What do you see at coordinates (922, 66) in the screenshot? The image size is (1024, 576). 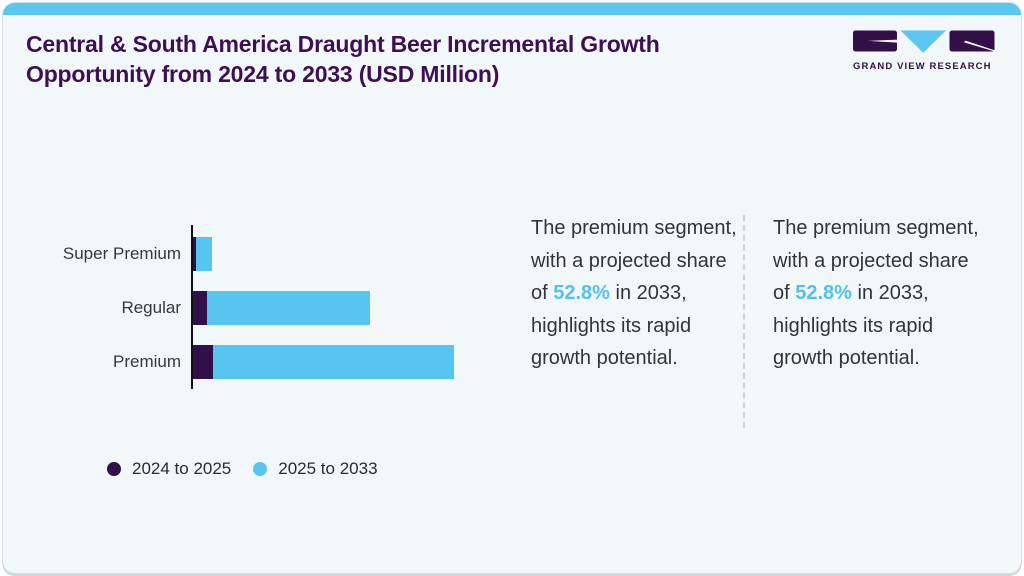 I see `gvr-logo-text: GRAND VIEW RESEARCH` at bounding box center [922, 66].